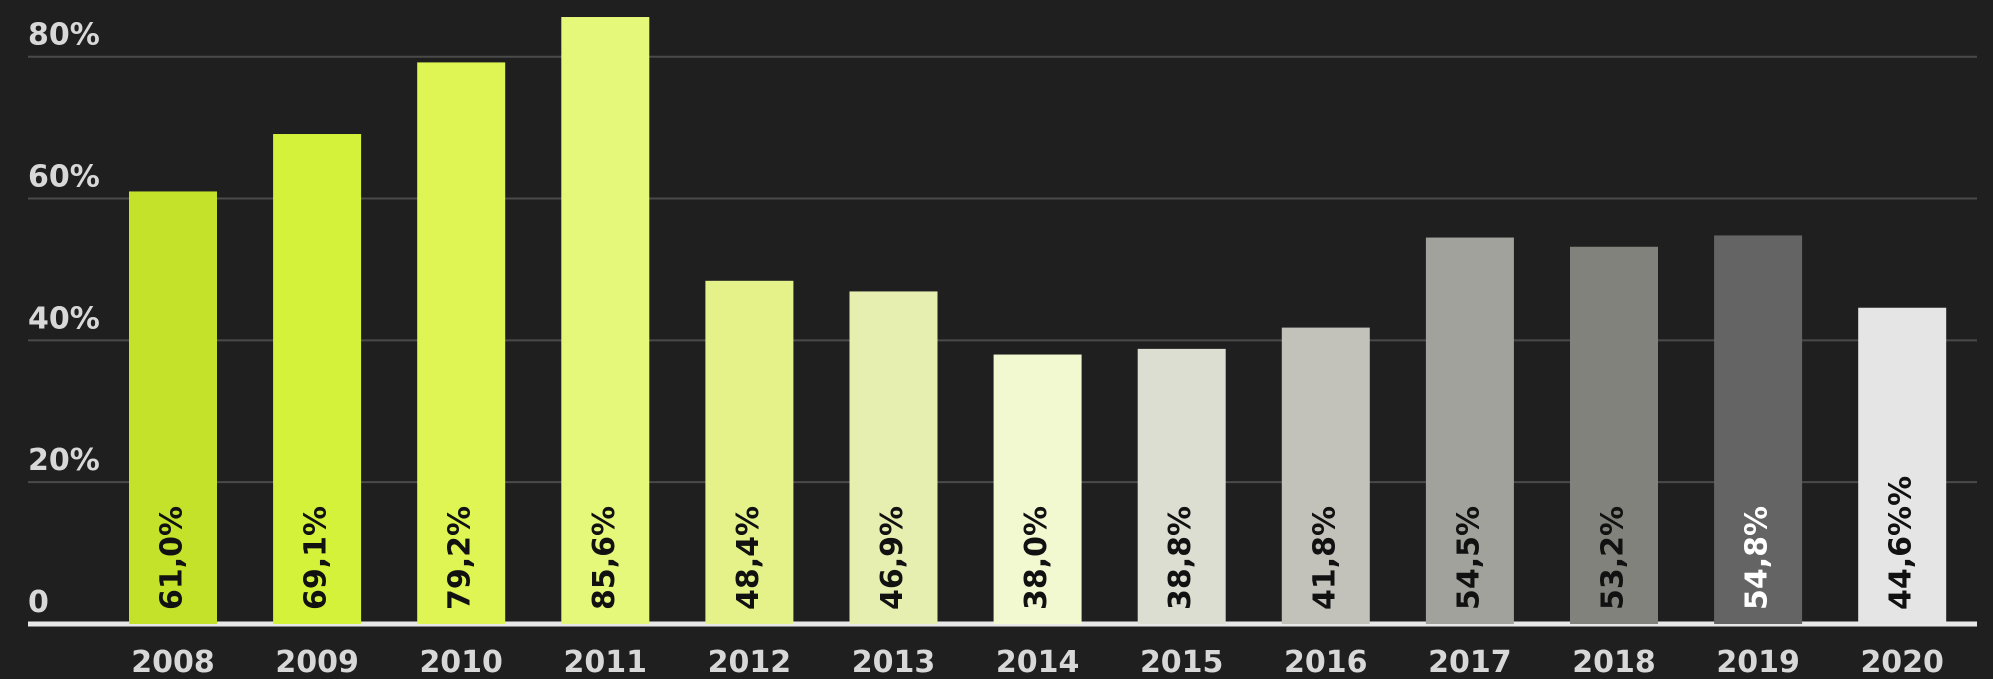 The image size is (1993, 679). I want to click on x-tick-label: 2014, so click(1038, 662).